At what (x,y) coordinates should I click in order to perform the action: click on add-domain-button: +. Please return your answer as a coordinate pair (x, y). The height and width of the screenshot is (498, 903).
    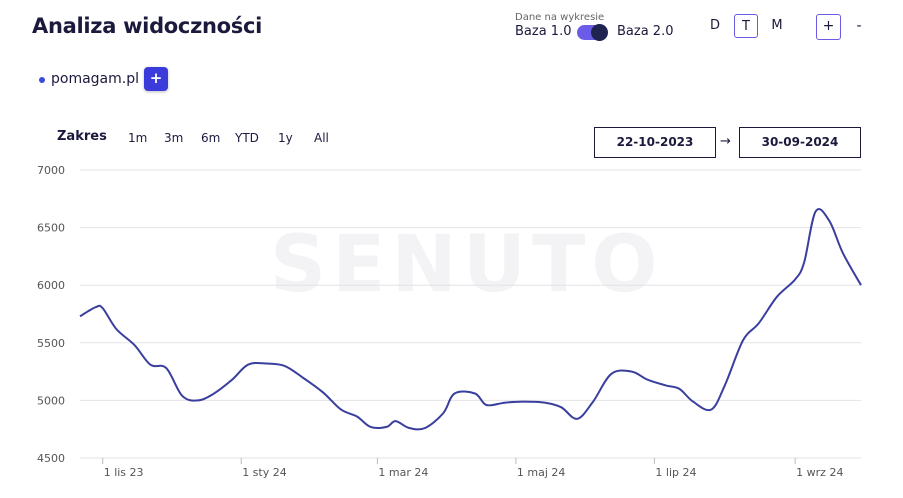
    Looking at the image, I should click on (156, 79).